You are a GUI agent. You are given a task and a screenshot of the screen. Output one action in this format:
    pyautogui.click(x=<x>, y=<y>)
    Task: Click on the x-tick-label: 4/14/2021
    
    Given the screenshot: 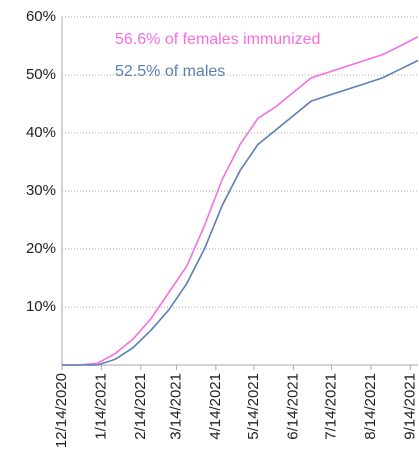 What is the action you would take?
    pyautogui.click(x=215, y=406)
    